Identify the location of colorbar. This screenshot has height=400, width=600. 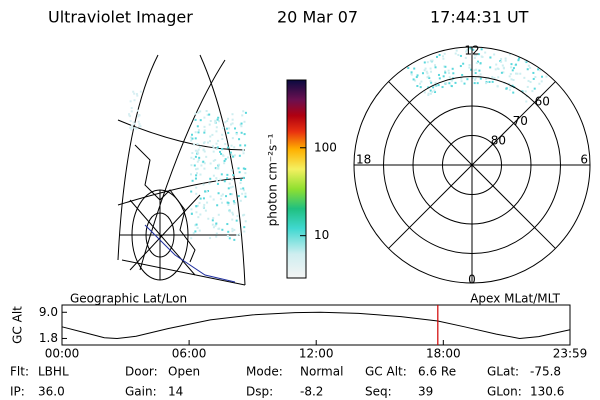
(296, 179).